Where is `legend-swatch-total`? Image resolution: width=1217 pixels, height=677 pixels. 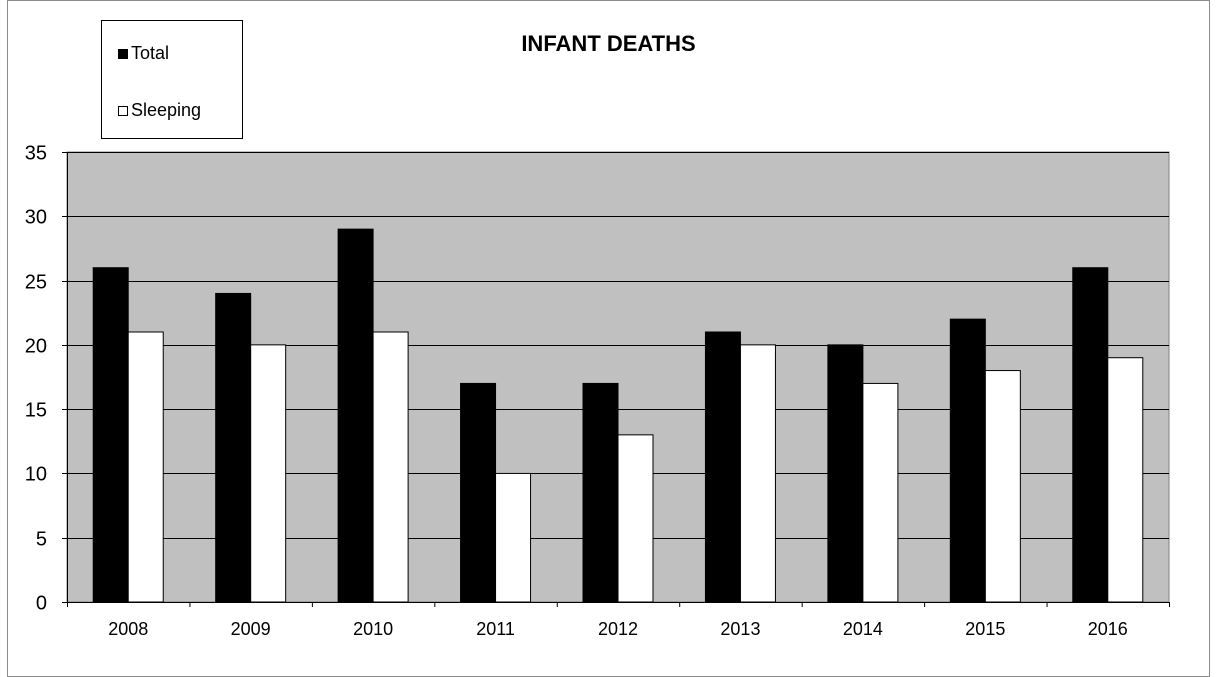
legend-swatch-total is located at coordinates (123, 53).